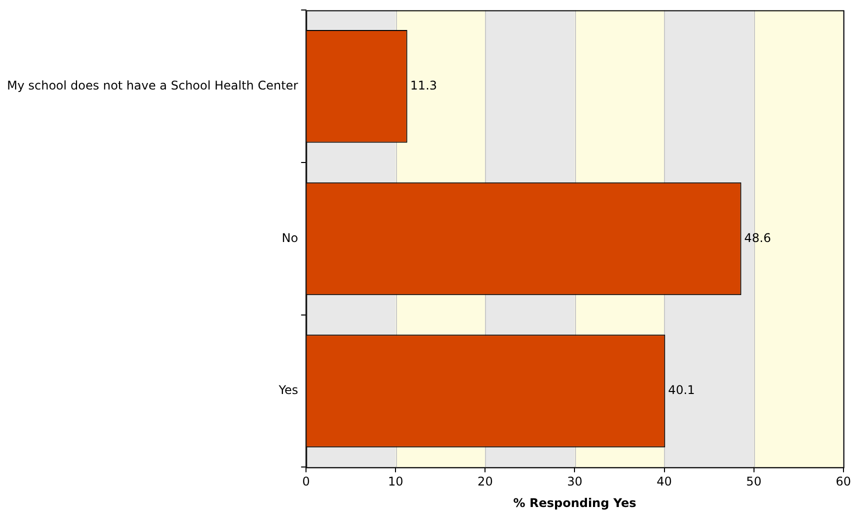  Describe the element at coordinates (152, 85) in the screenshot. I see `y-tick-label: My school does not have a School Health Center` at that location.